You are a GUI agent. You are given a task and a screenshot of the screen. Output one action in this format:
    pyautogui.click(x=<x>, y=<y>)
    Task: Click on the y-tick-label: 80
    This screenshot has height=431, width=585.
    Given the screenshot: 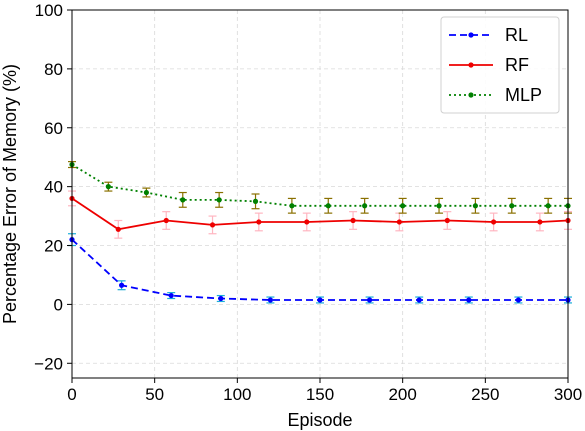 What is the action you would take?
    pyautogui.click(x=53, y=69)
    